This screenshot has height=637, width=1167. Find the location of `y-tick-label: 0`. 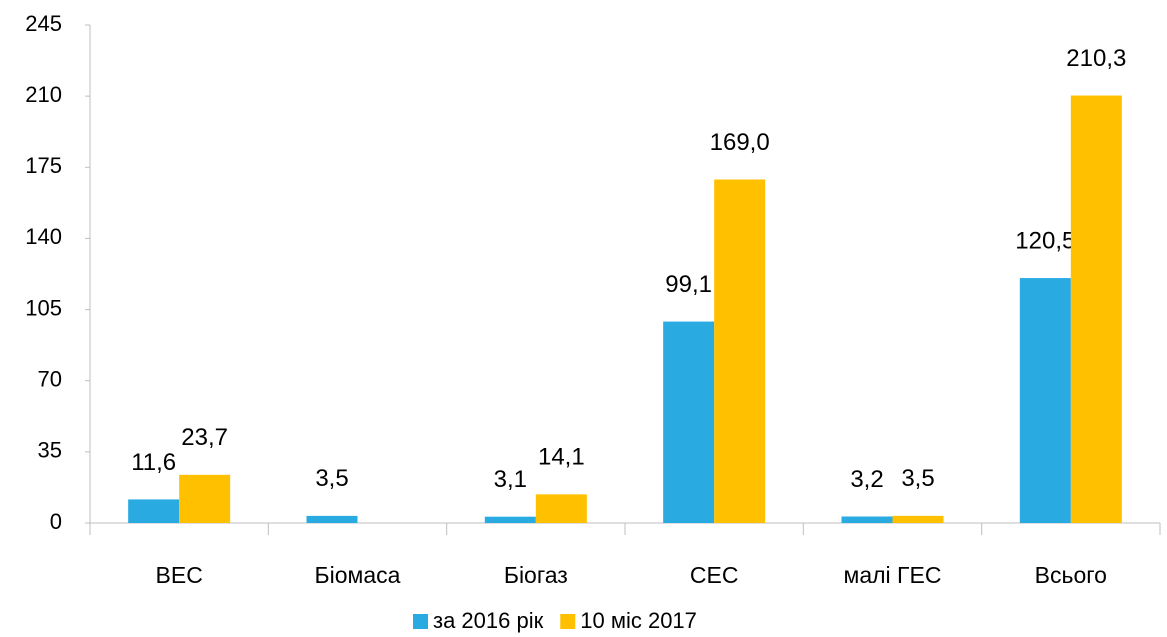

y-tick-label: 0 is located at coordinates (56, 521).